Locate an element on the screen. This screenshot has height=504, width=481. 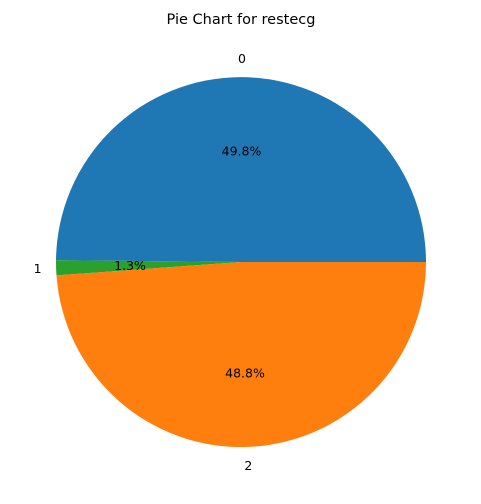
slice-percent-1: 1.3% is located at coordinates (130, 265).